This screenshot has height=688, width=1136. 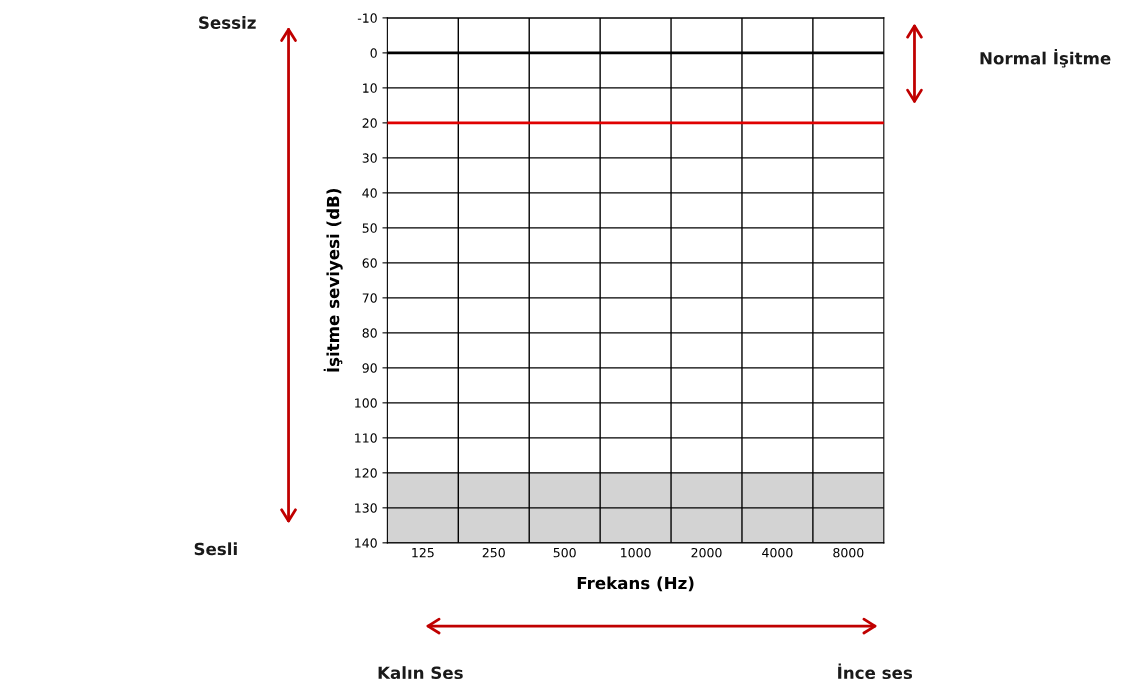 What do you see at coordinates (366, 508) in the screenshot?
I see `y-tick-label: 130` at bounding box center [366, 508].